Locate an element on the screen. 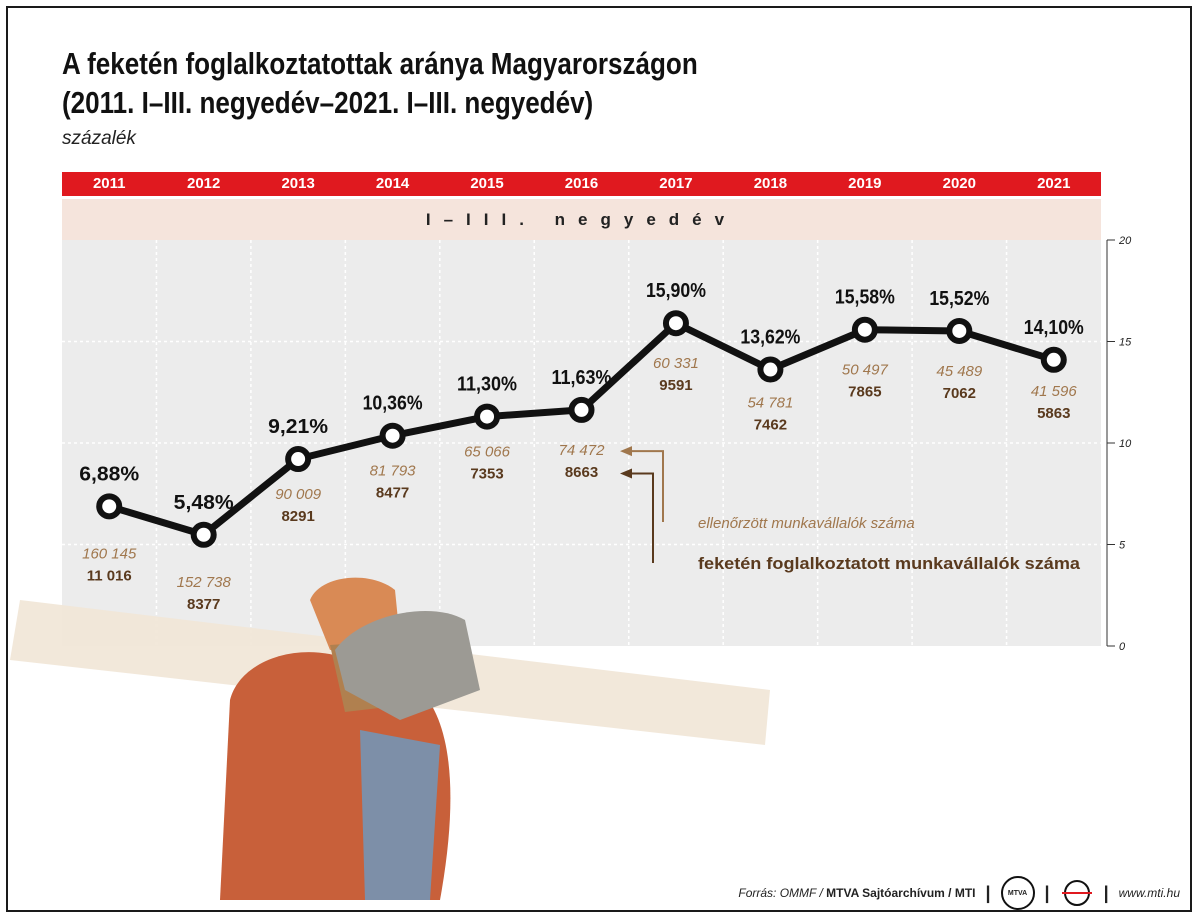  value-label-2016: 11,63% is located at coordinates (582, 378).